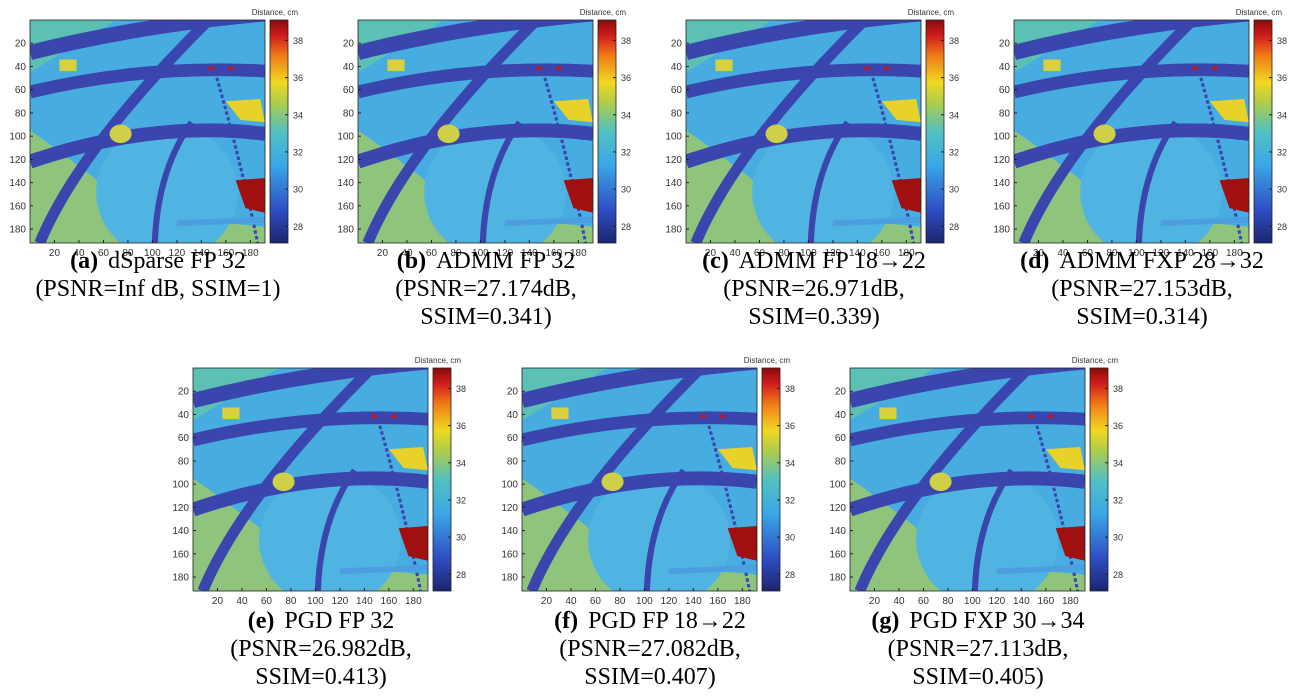  Describe the element at coordinates (84, 261) in the screenshot. I see `caption-label: (a)` at that location.